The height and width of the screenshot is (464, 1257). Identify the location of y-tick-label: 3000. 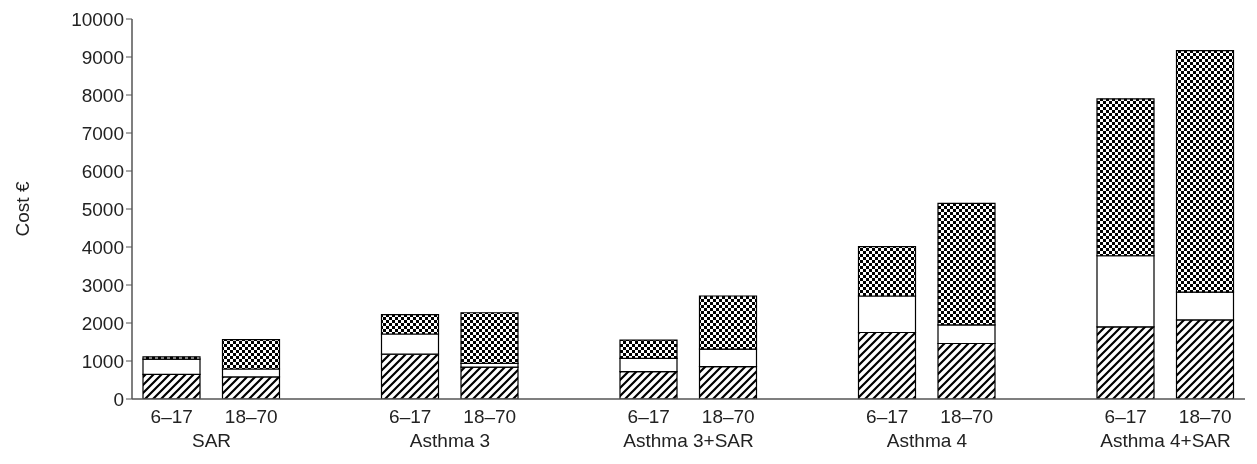
(102, 285).